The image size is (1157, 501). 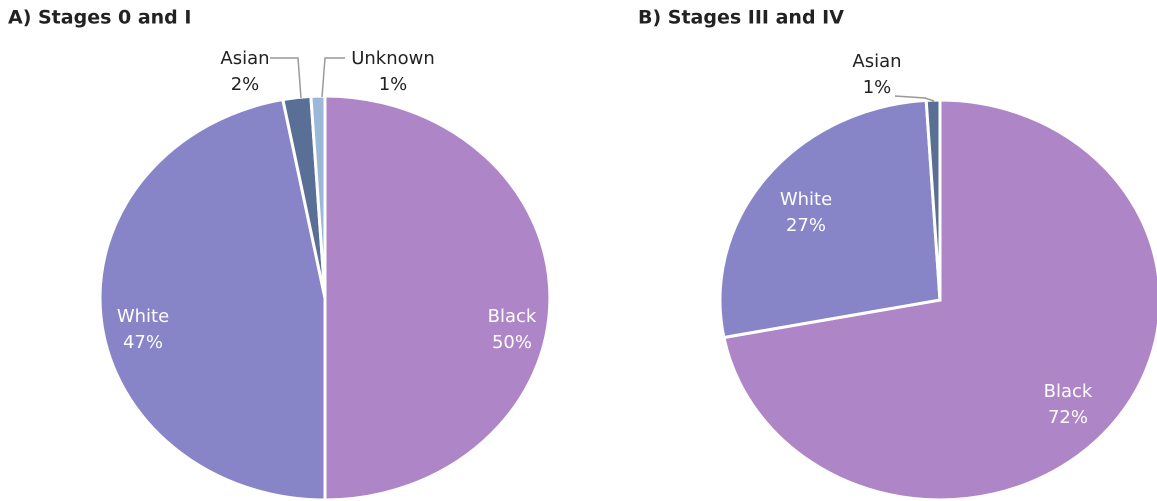 What do you see at coordinates (99, 18) in the screenshot?
I see `chart-title: A) Stages 0 and I` at bounding box center [99, 18].